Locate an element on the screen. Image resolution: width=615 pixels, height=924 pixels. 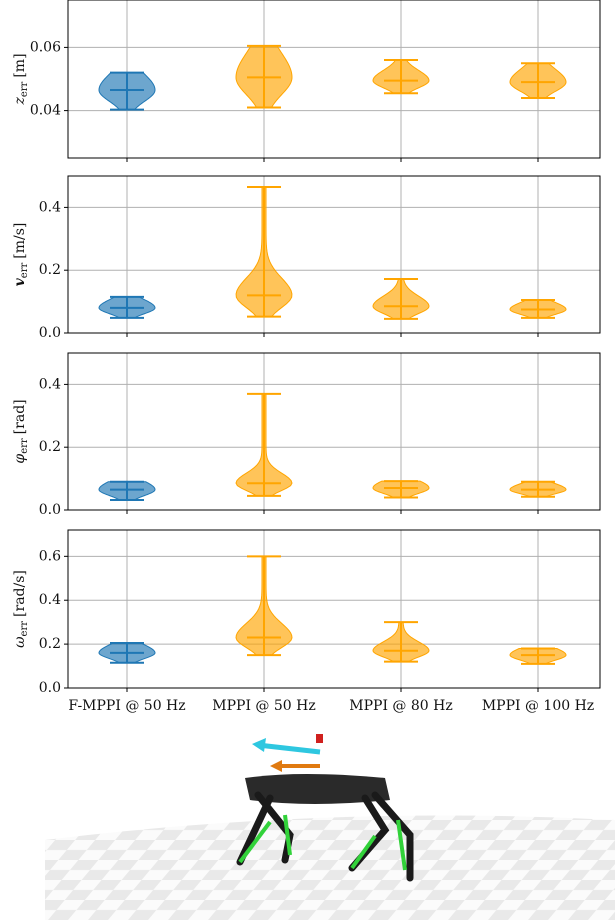
y-label-symbol: ω is located at coordinates (20, 642).